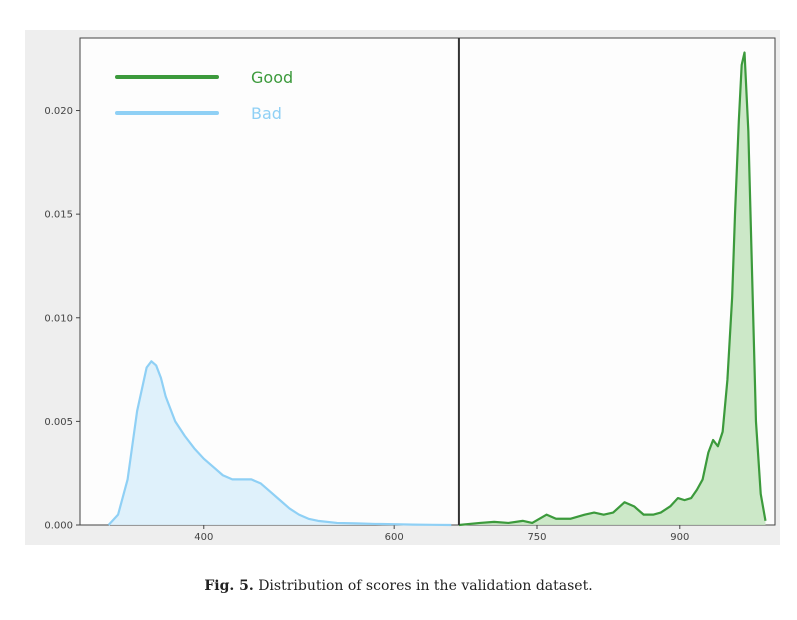  I want to click on series-bad-line, so click(279, 443).